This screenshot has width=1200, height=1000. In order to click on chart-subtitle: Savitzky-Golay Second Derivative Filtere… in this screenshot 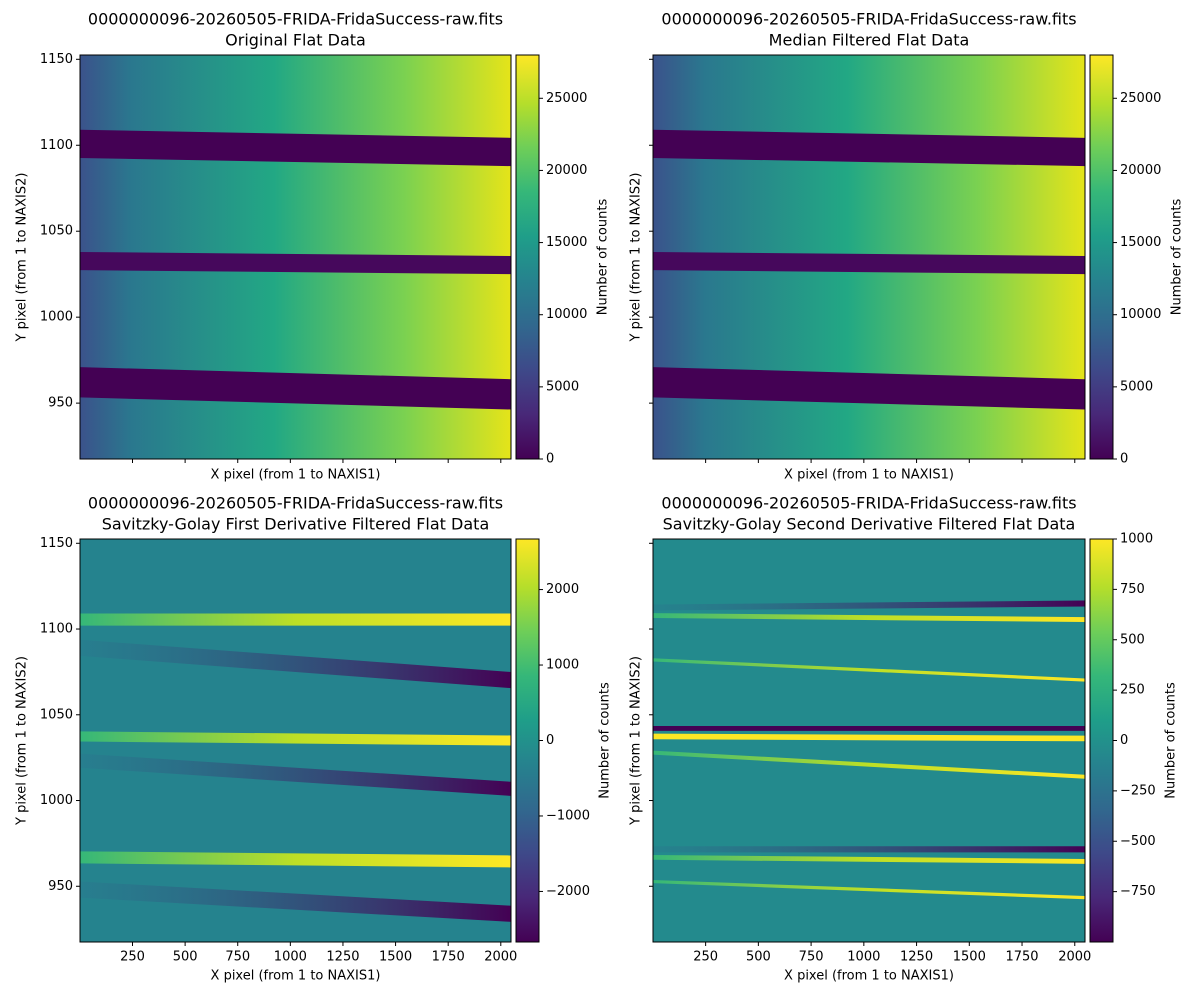, I will do `click(869, 524)`.